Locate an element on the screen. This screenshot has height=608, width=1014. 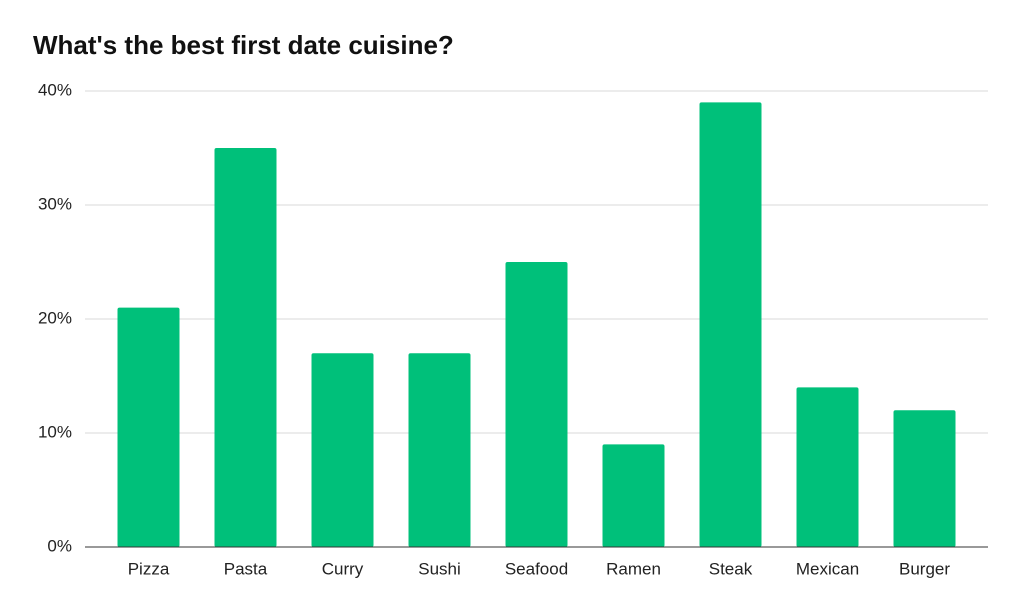
x-tick-label: Ramen is located at coordinates (633, 568).